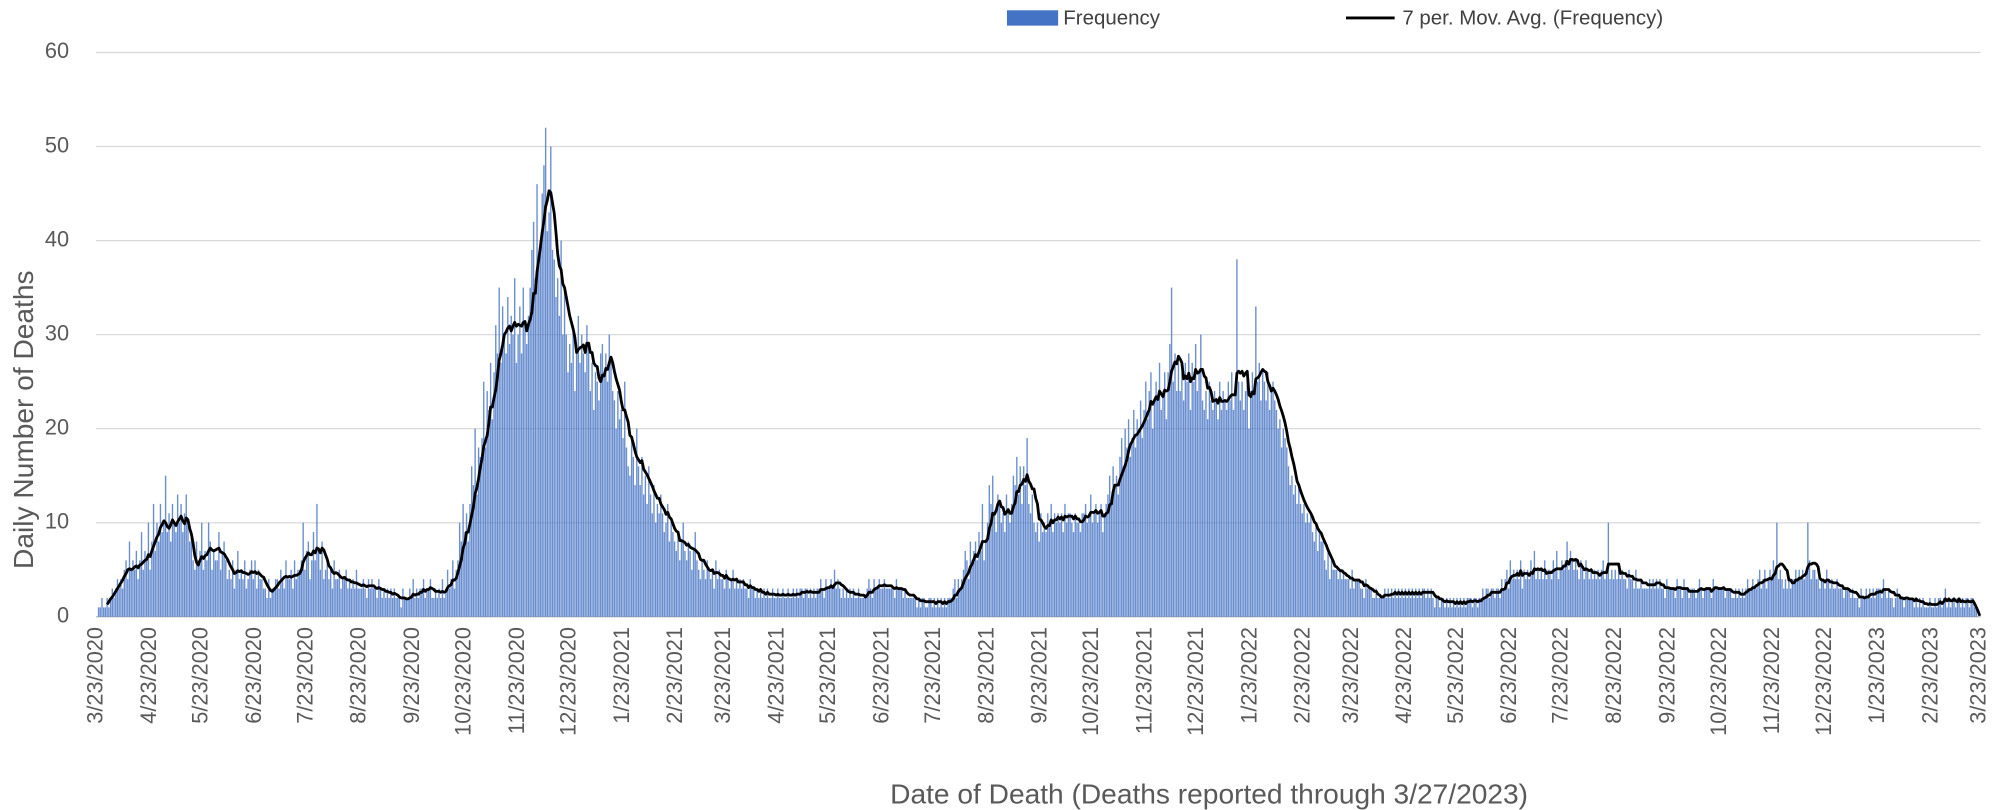  Describe the element at coordinates (932, 675) in the screenshot. I see `x-tick-label: 7/23/2021` at that location.